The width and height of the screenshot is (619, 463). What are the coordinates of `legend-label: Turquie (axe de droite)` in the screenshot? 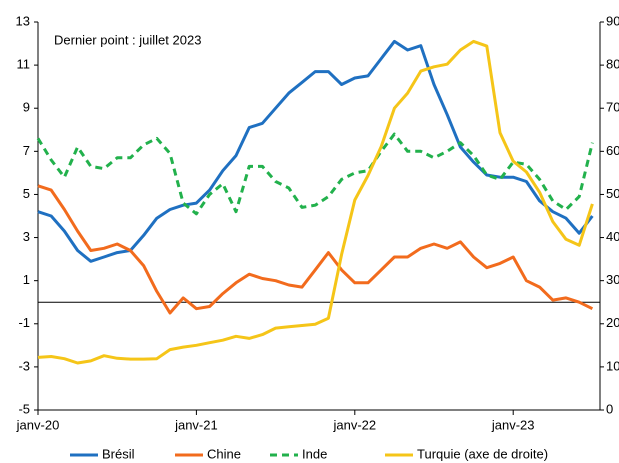 It's located at (482, 453).